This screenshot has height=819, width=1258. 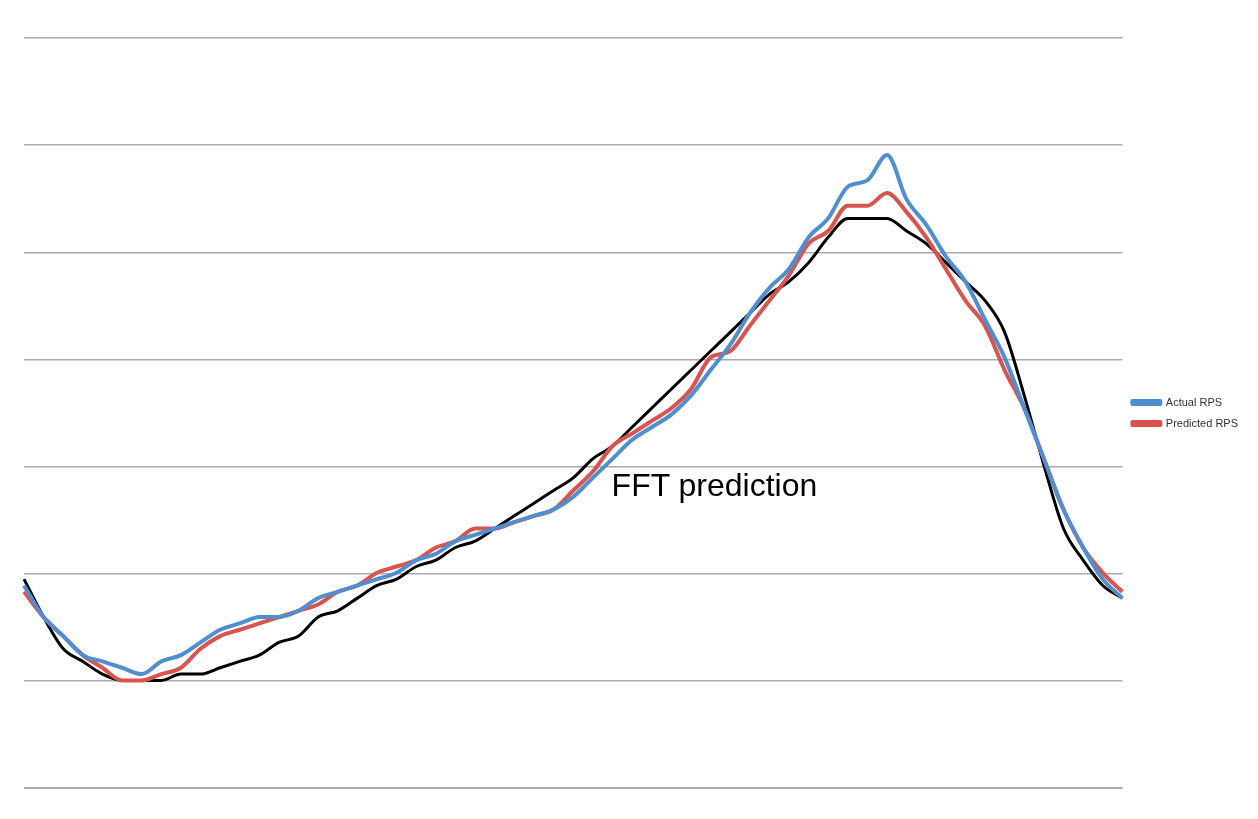 I want to click on annotation: FFT prediction, so click(x=714, y=484).